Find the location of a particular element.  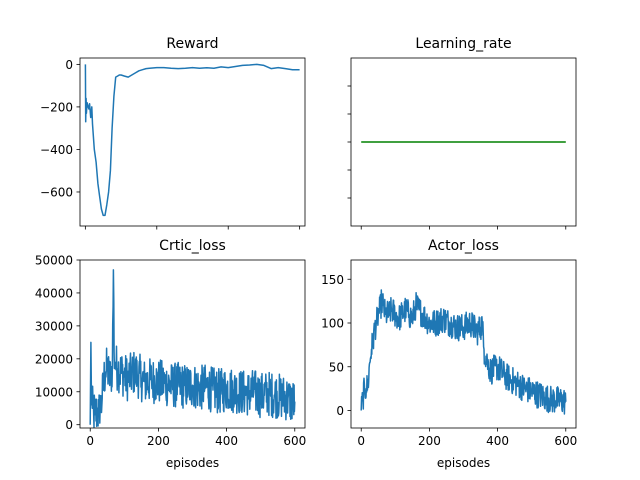

y-tick-label: 40000 is located at coordinates (54, 293).